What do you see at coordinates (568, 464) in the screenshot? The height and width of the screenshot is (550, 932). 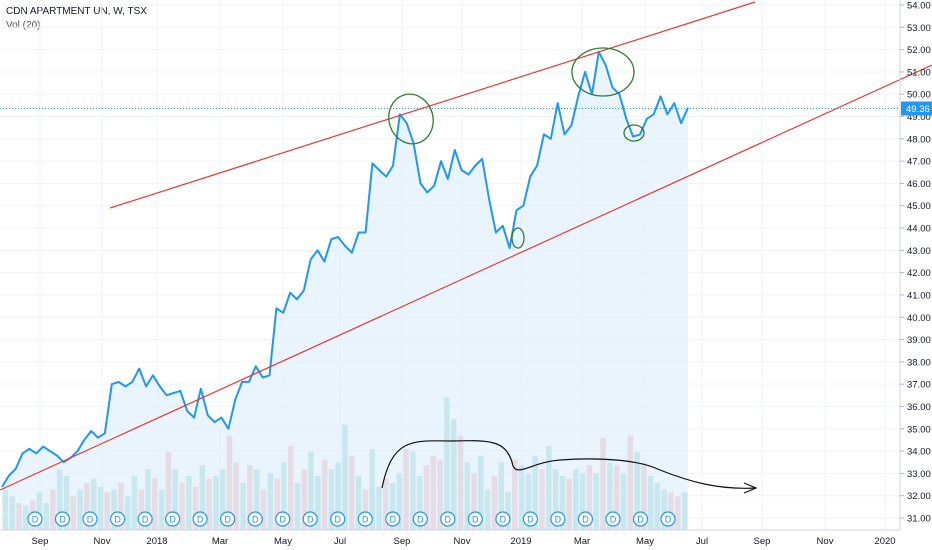 I see `annotation-volume-curve` at bounding box center [568, 464].